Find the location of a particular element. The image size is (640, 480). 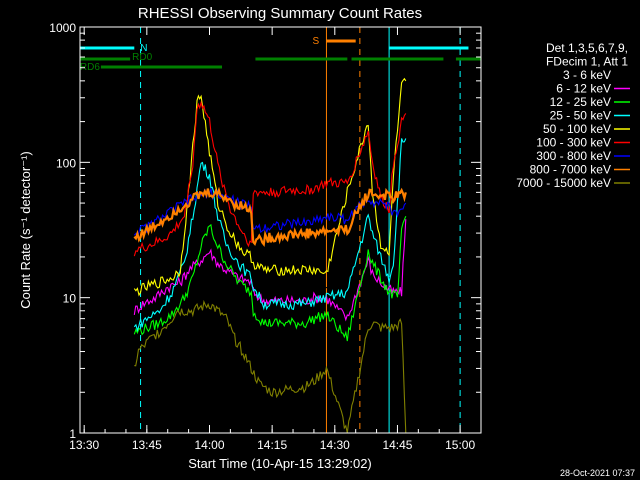

legend-entry: 7000 - 15000 keV is located at coordinates (563, 183).